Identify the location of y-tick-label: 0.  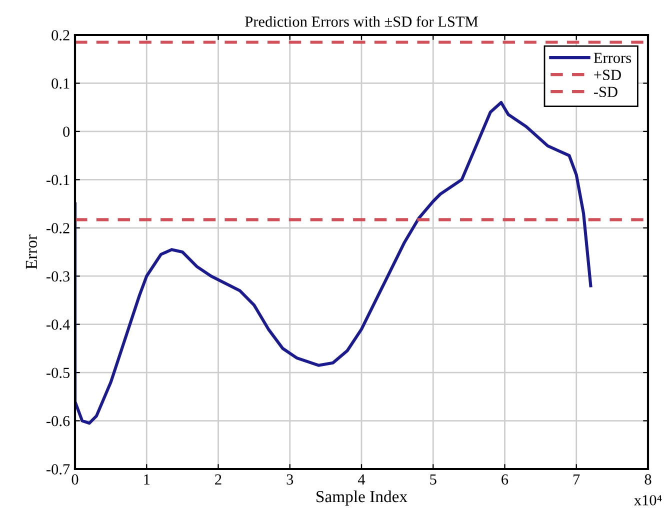
(66, 131).